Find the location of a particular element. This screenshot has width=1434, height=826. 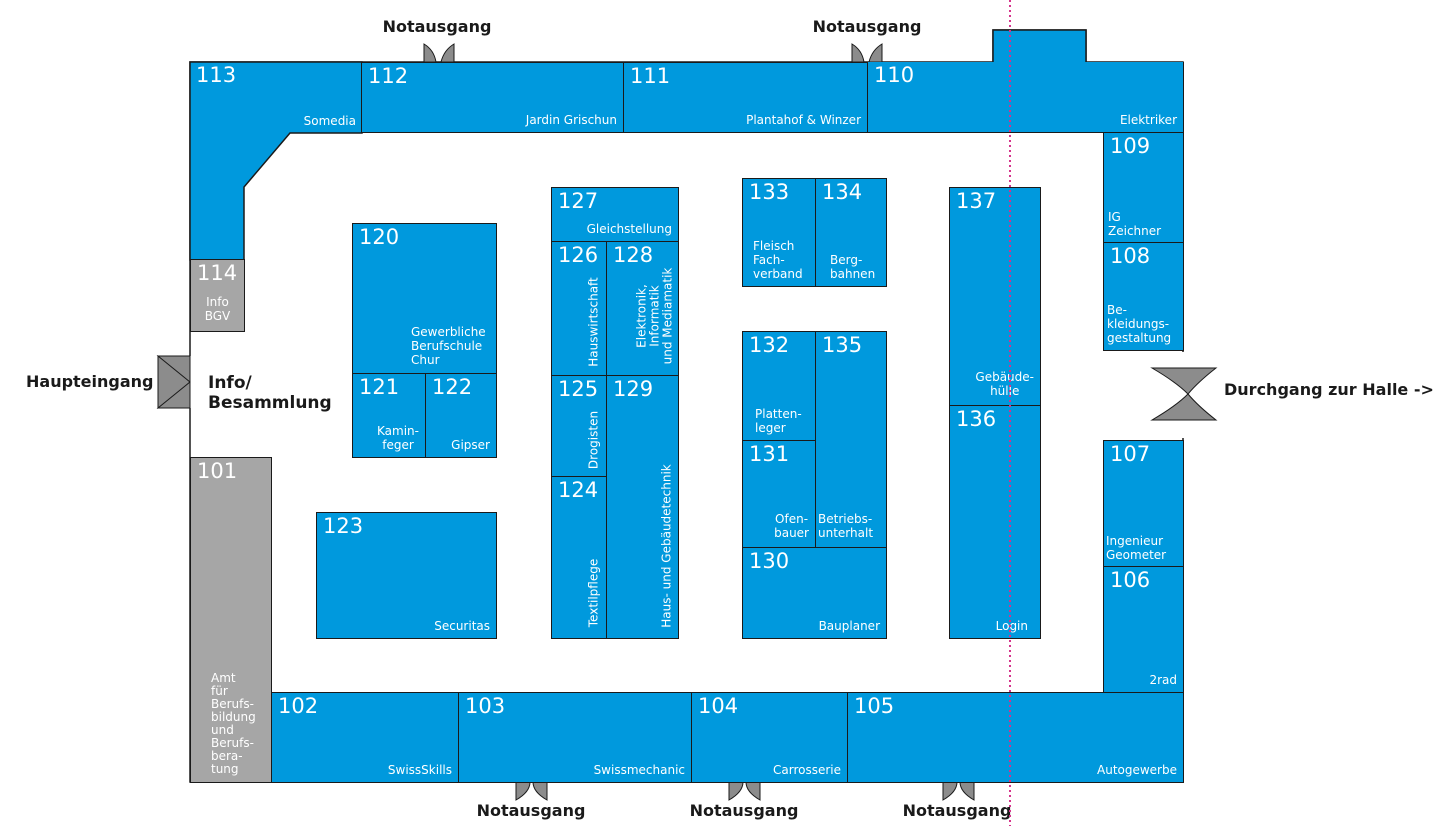

booth-129: 129 Haus- und Gebäudetechnik is located at coordinates (642, 507).